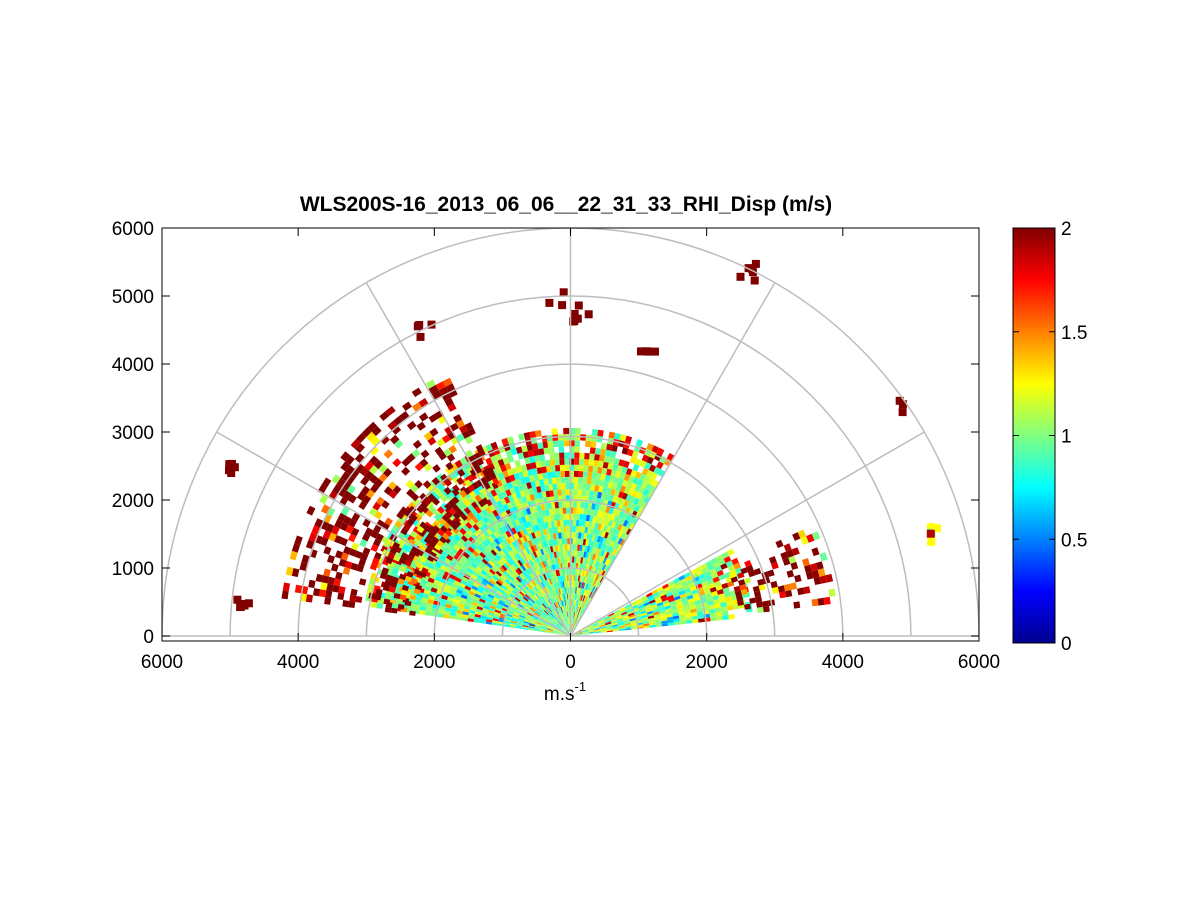 The height and width of the screenshot is (901, 1201). I want to click on y-tick-label: 1000, so click(133, 569).